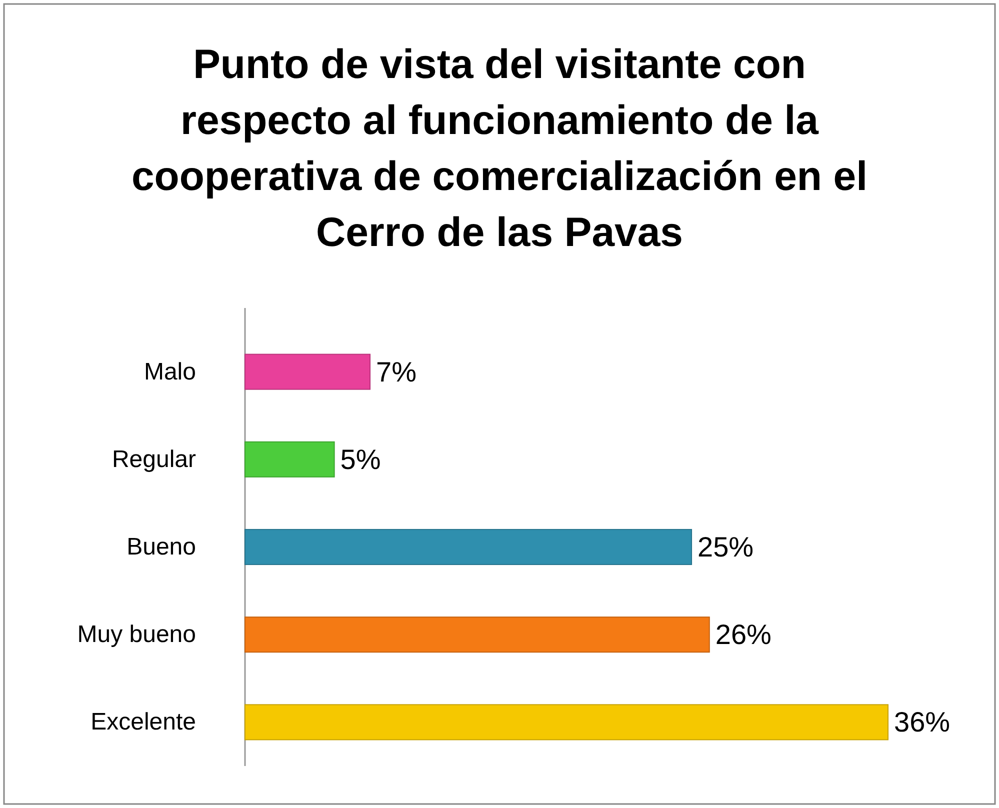 The width and height of the screenshot is (999, 808). Describe the element at coordinates (136, 634) in the screenshot. I see `y-tick-label: Muy bueno` at that location.